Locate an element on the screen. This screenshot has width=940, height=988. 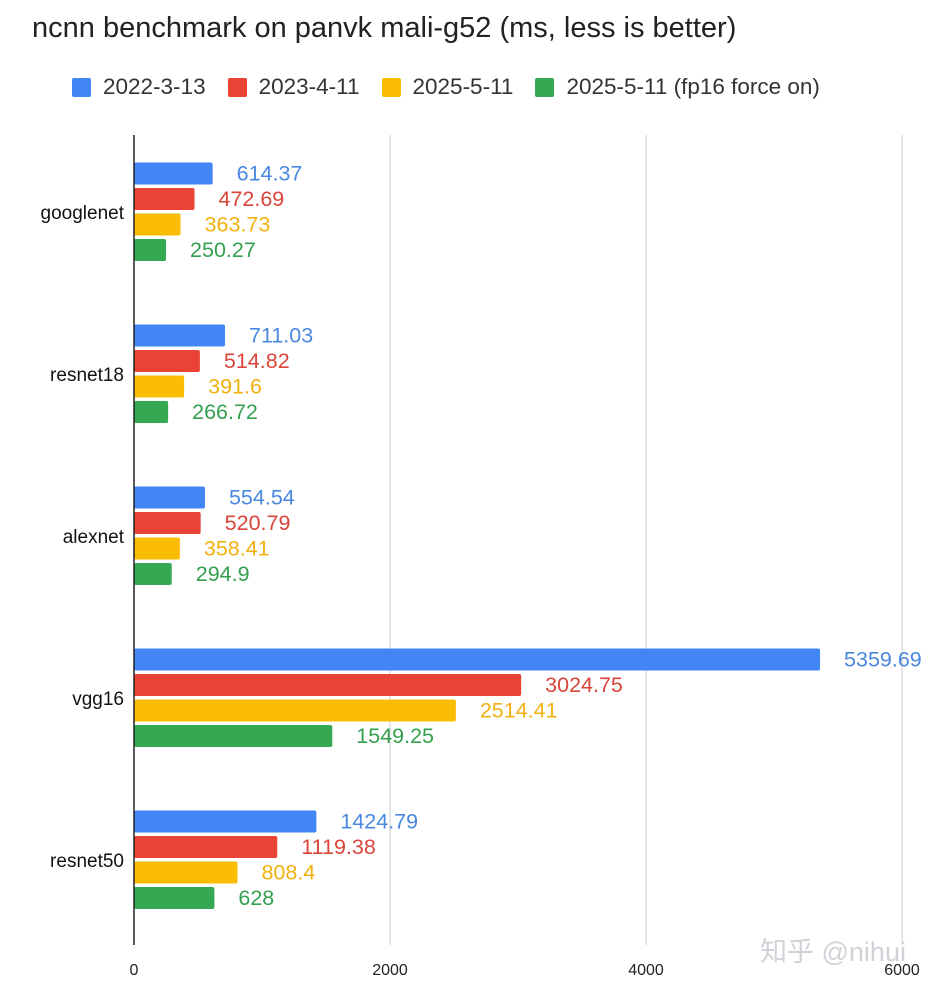
value-label-googlenet-2023-4-11: 472.69 is located at coordinates (252, 199).